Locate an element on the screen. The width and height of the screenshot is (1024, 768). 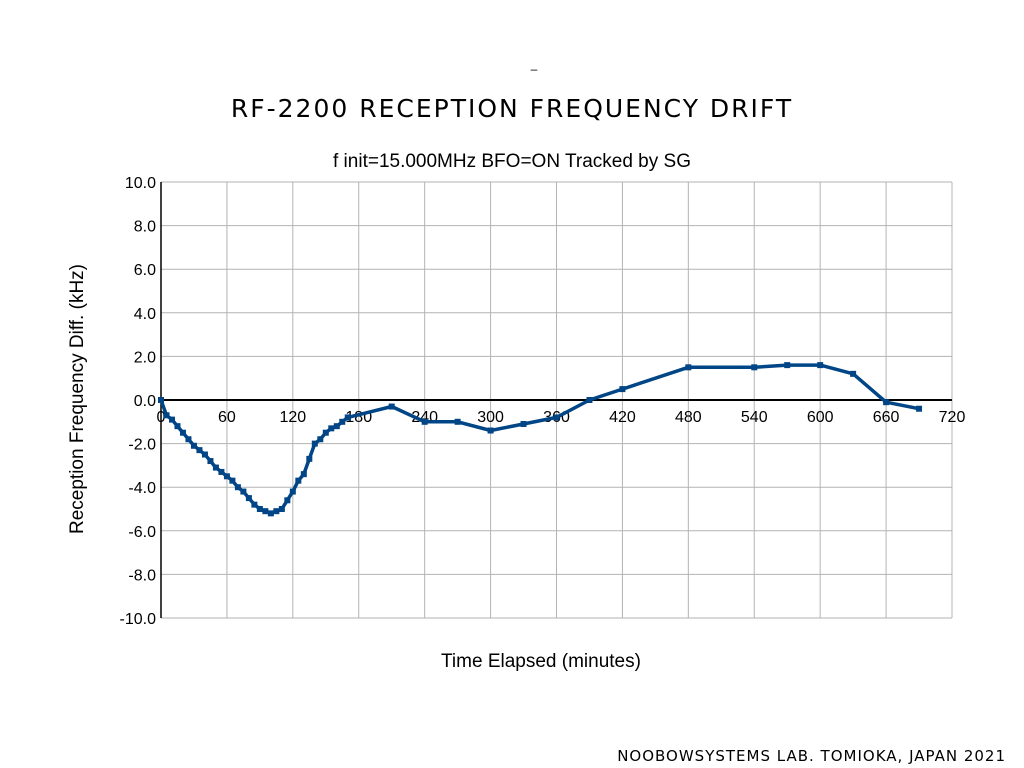
x-tick-label: 540 is located at coordinates (754, 417).